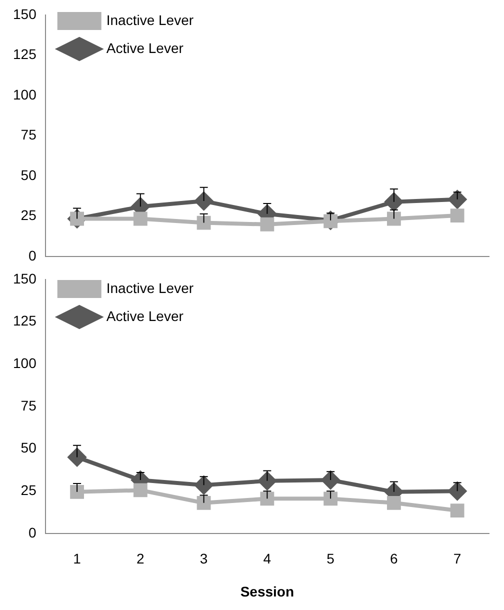 The image size is (504, 610). What do you see at coordinates (77, 558) in the screenshot?
I see `x-tick-label: 1` at bounding box center [77, 558].